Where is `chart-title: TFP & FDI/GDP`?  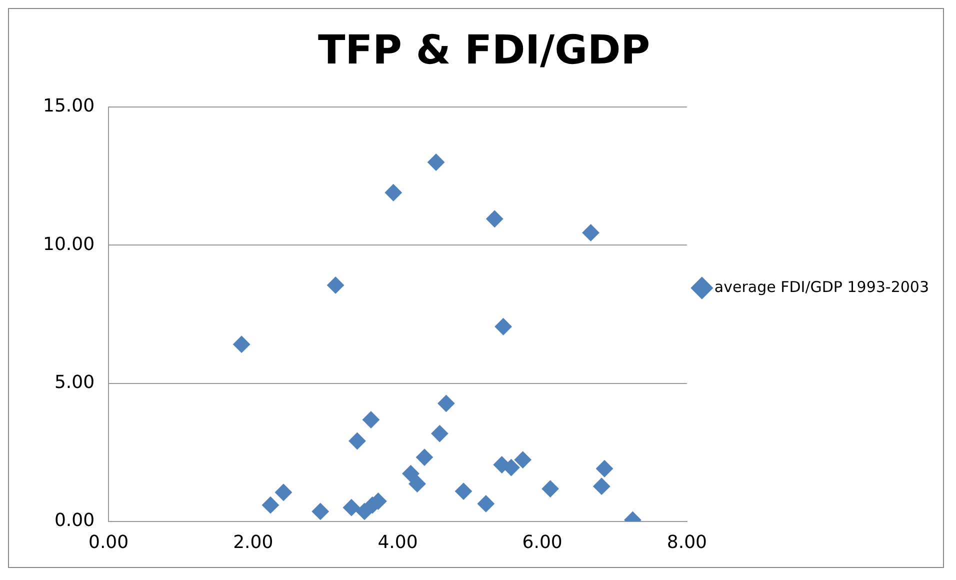 chart-title: TFP & FDI/GDP is located at coordinates (484, 50).